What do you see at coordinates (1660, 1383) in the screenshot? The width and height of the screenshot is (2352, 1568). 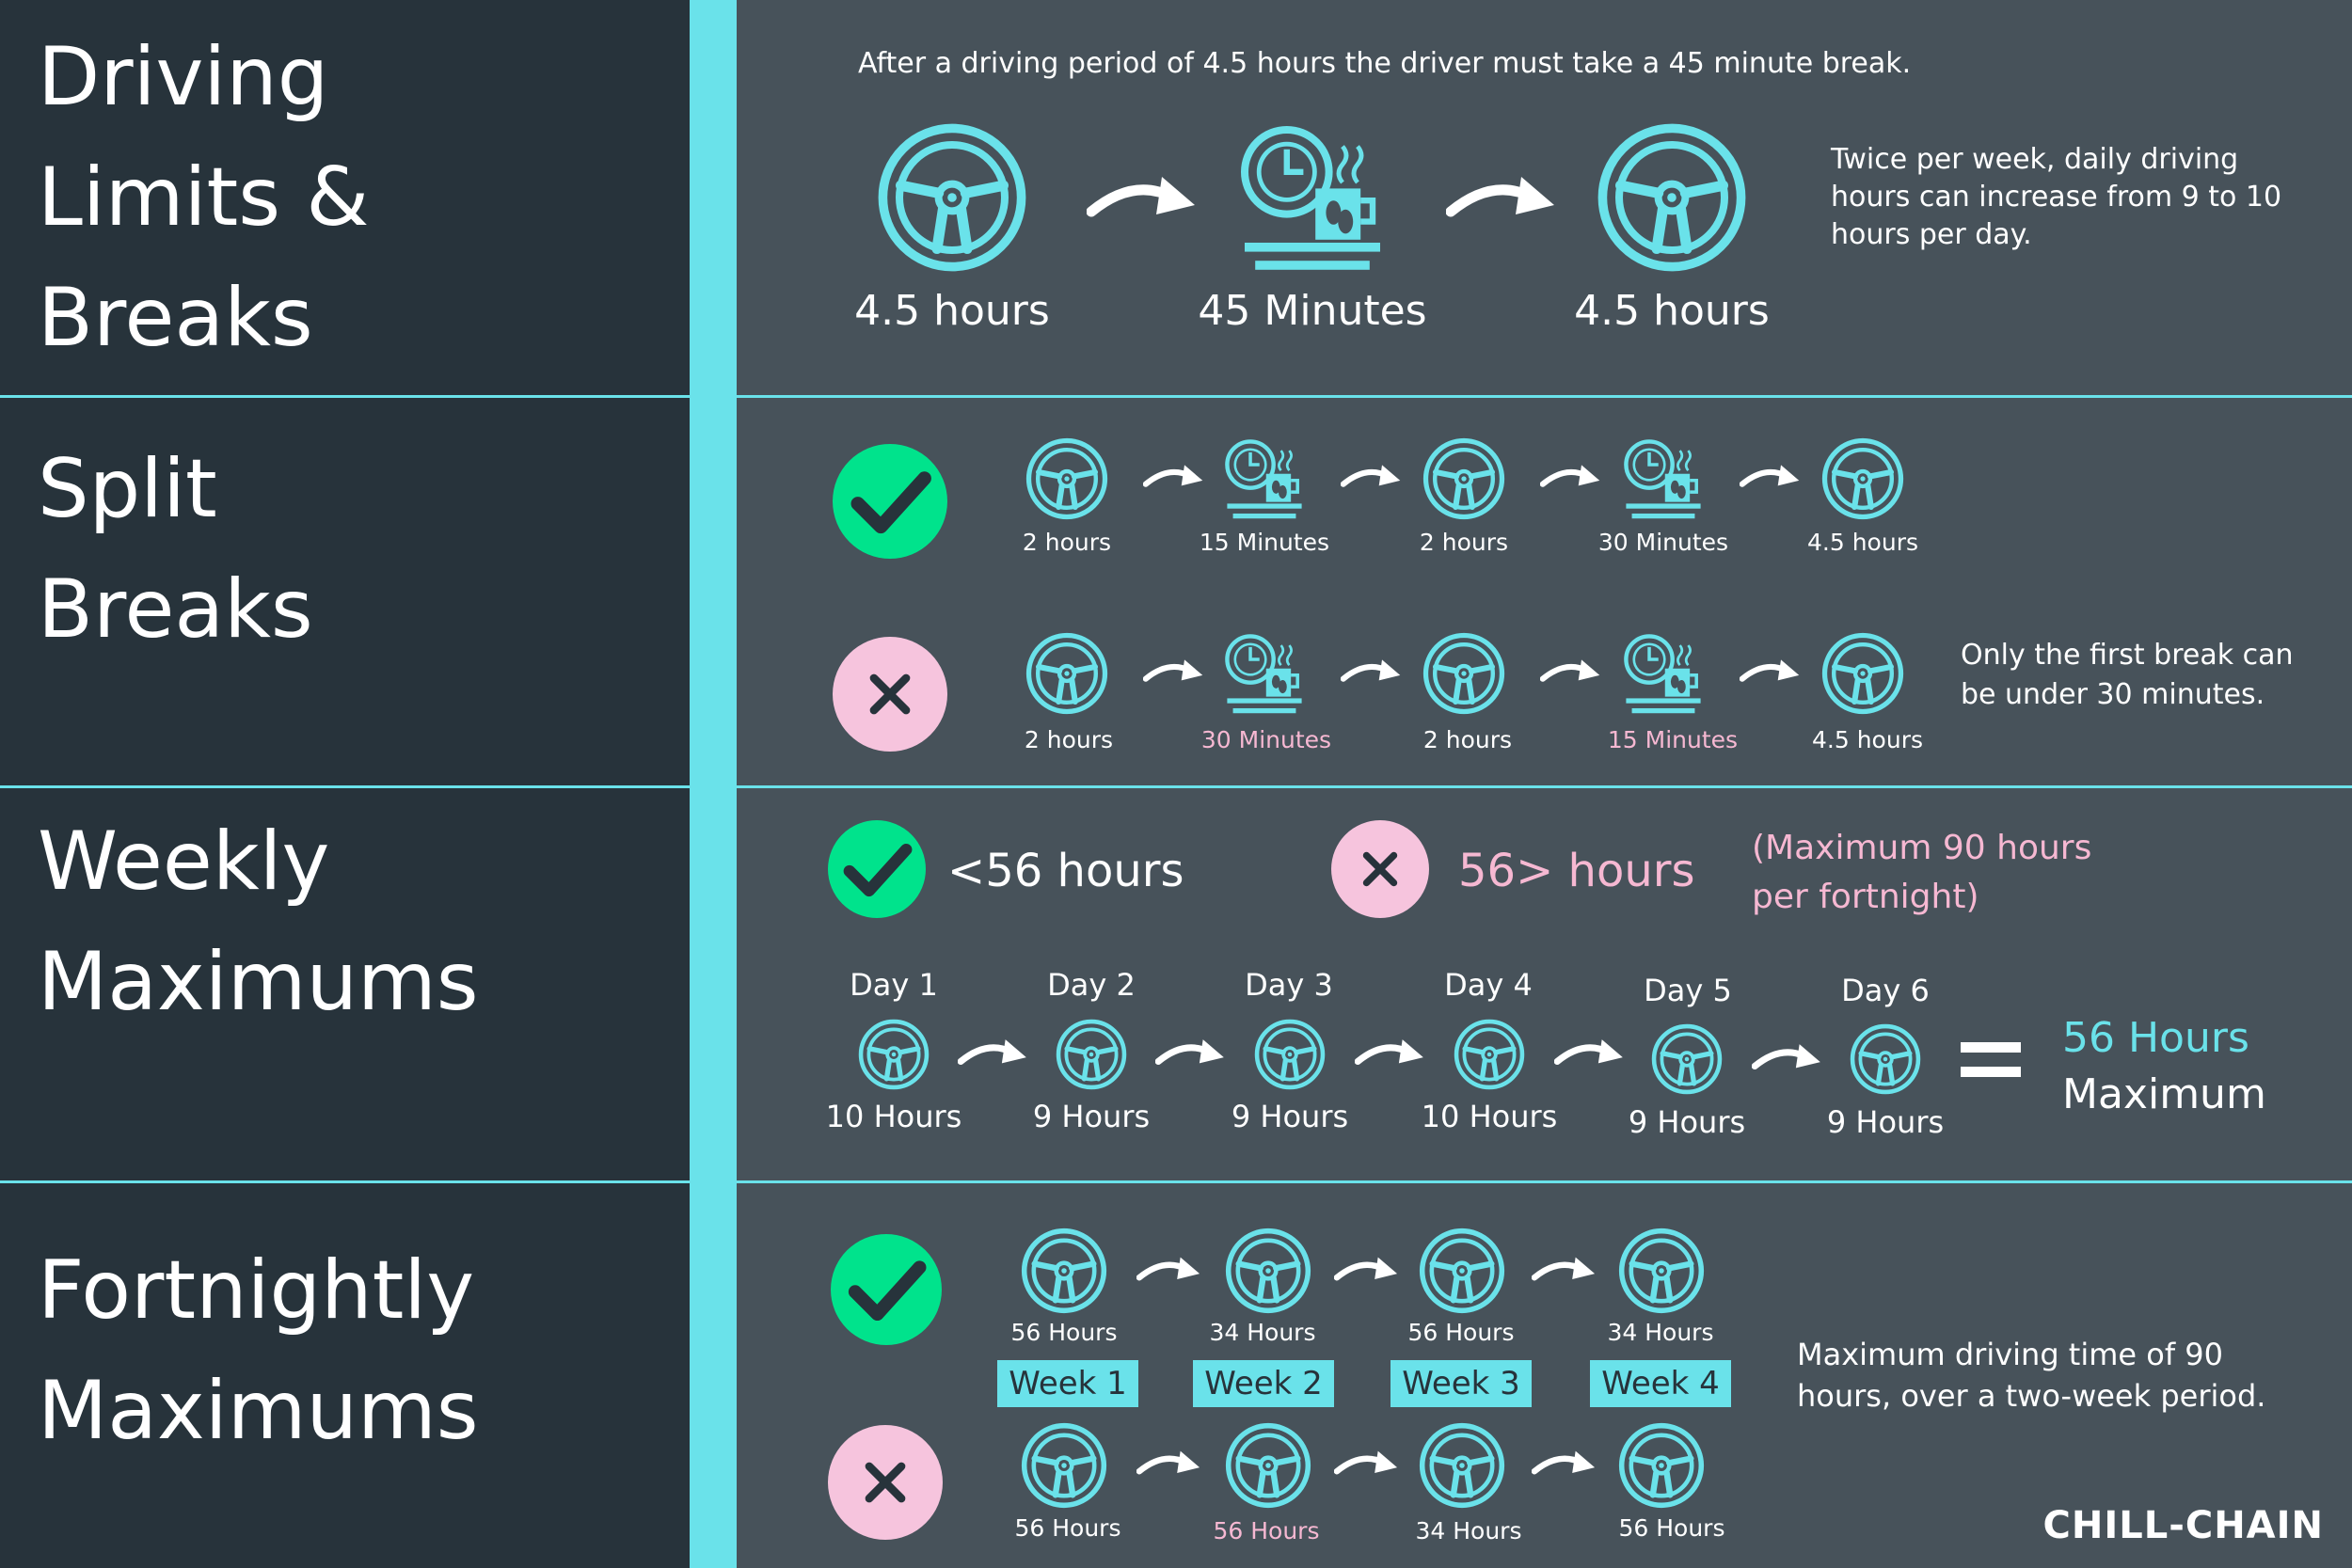 I see `week-tag: Week 4` at bounding box center [1660, 1383].